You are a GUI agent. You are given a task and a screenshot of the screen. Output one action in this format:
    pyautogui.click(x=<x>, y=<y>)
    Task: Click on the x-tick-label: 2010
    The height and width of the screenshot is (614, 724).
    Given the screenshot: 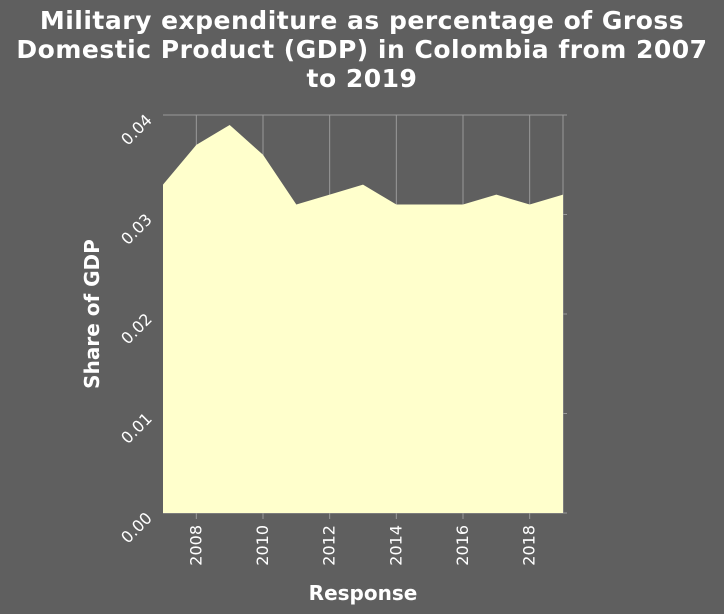 What is the action you would take?
    pyautogui.click(x=262, y=545)
    